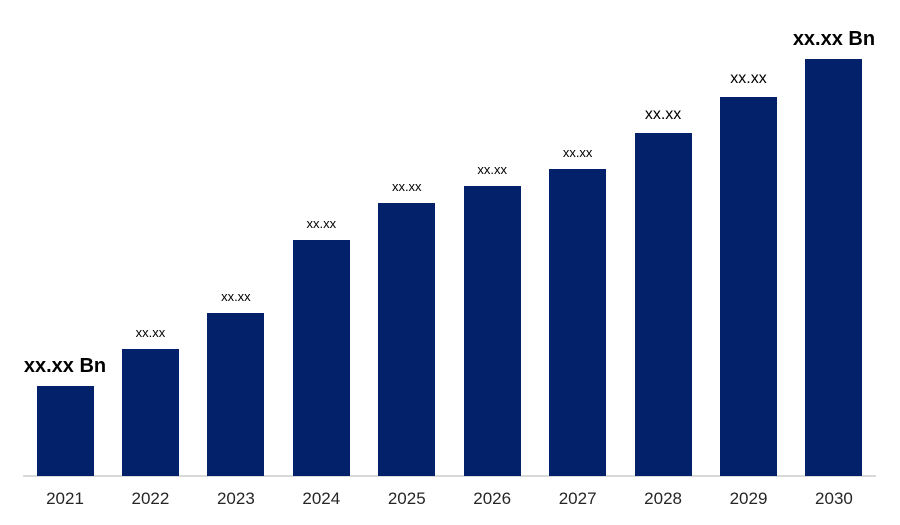 The height and width of the screenshot is (525, 900). Describe the element at coordinates (577, 152) in the screenshot. I see `bar-value-label-2027: xx.xx` at that location.